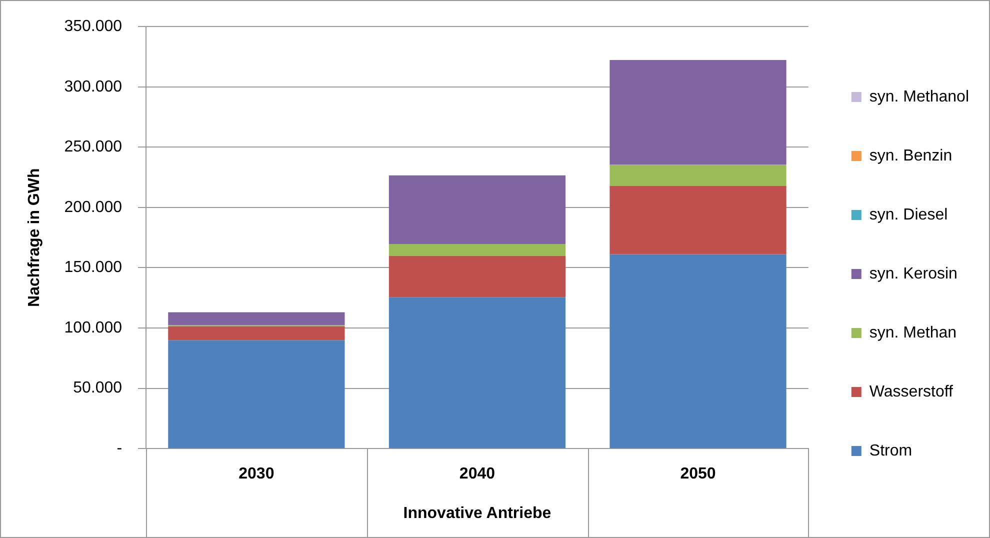 The height and width of the screenshot is (538, 990). Describe the element at coordinates (911, 391) in the screenshot. I see `legend-label: Wasserstoff` at that location.